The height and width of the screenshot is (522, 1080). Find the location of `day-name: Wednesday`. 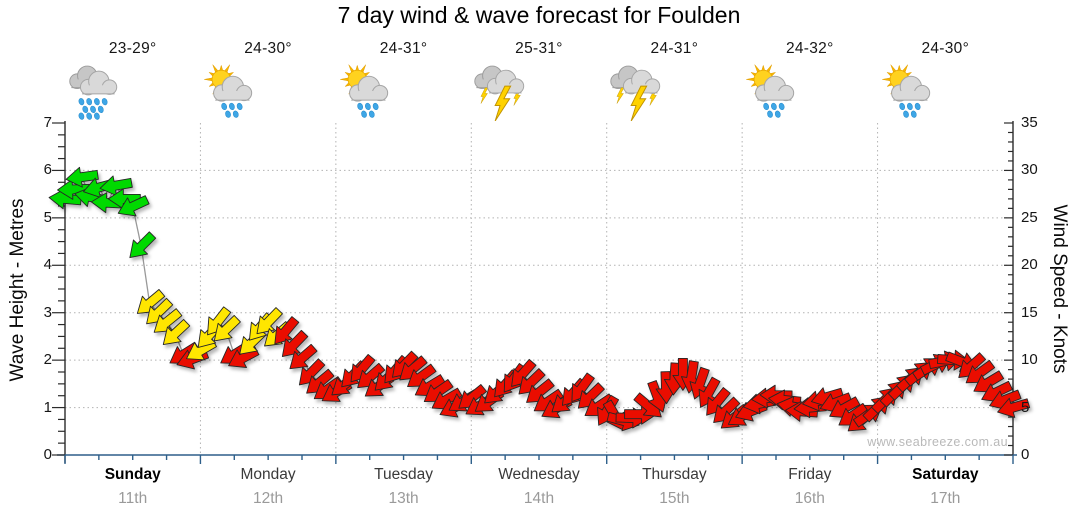

day-name: Wednesday is located at coordinates (539, 474).